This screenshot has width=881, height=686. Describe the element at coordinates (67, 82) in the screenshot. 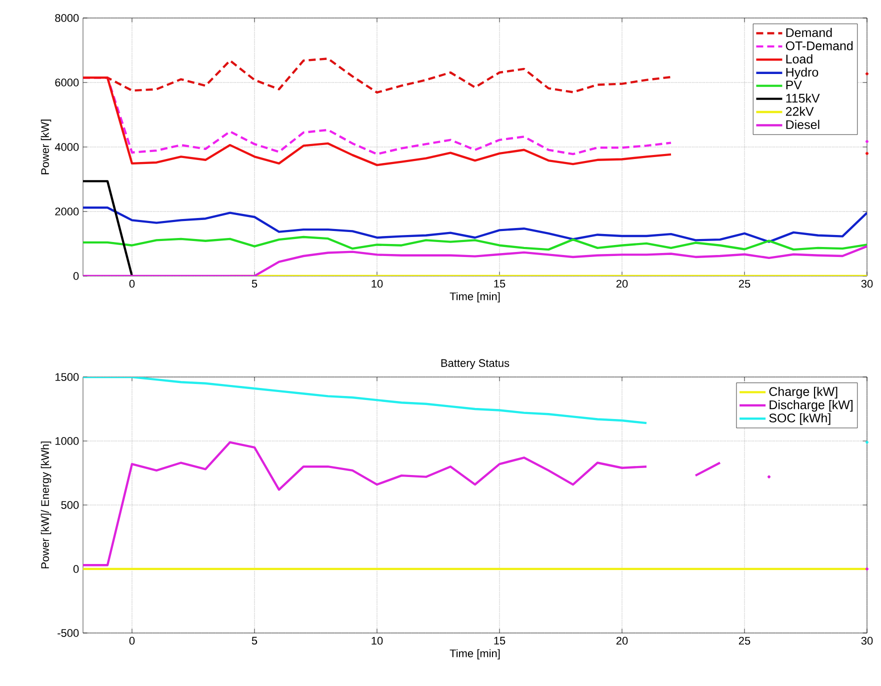

I see `y-tick-label: 6000` at that location.